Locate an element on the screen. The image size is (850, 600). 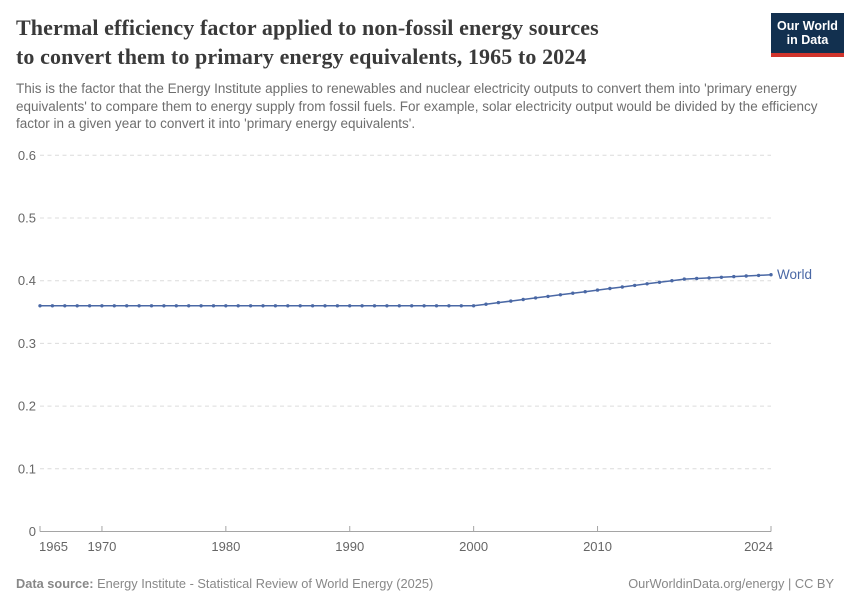
x-axis-tick-label: 1965 is located at coordinates (53, 546).